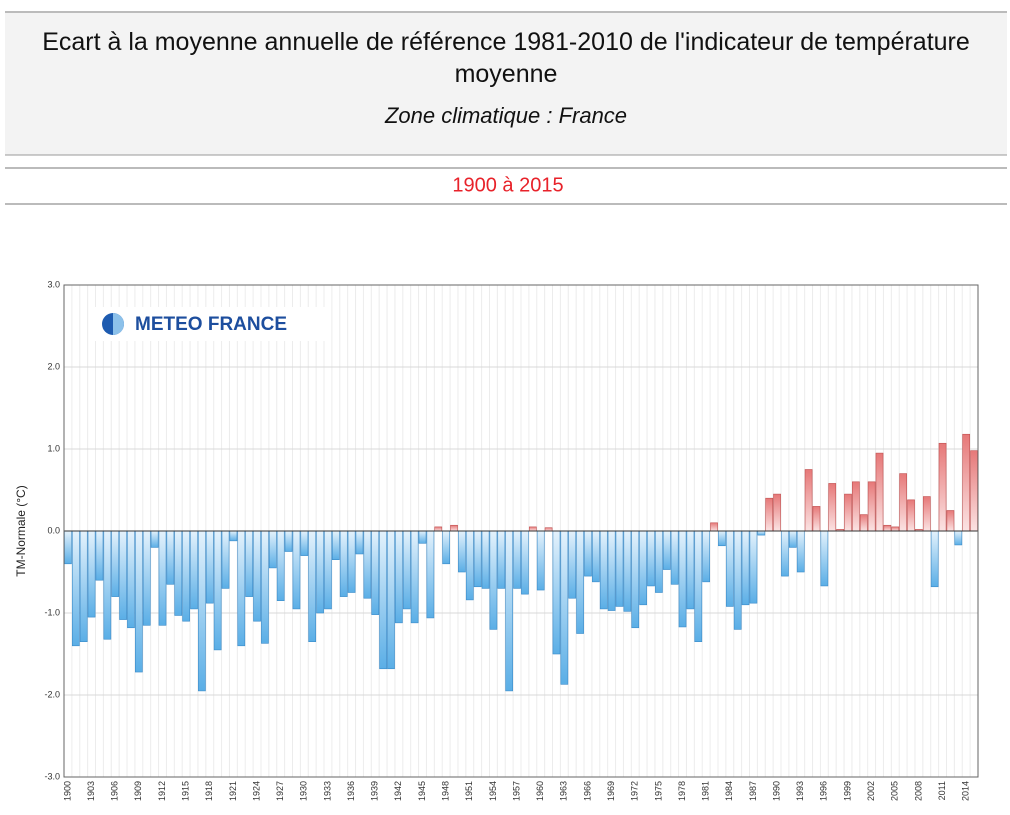 This screenshot has width=1010, height=815. Describe the element at coordinates (21, 530) in the screenshot. I see `y-axis-label: TM-Normale (°C)` at that location.